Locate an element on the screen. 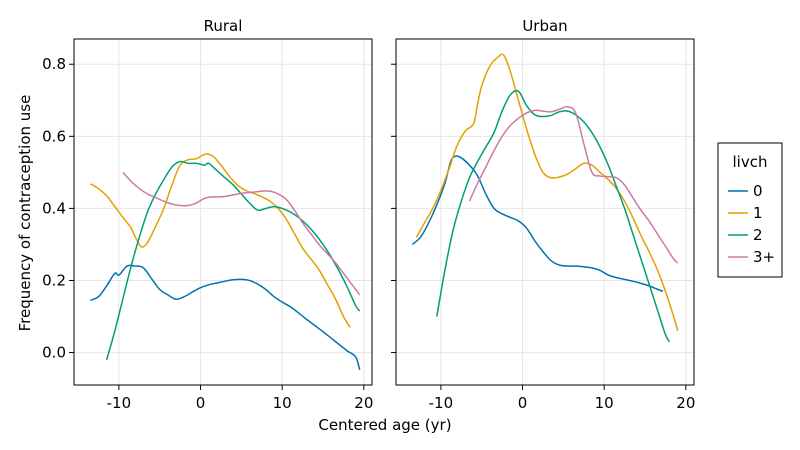 Image resolution: width=800 pixels, height=450 pixels. legend-box is located at coordinates (750, 210).